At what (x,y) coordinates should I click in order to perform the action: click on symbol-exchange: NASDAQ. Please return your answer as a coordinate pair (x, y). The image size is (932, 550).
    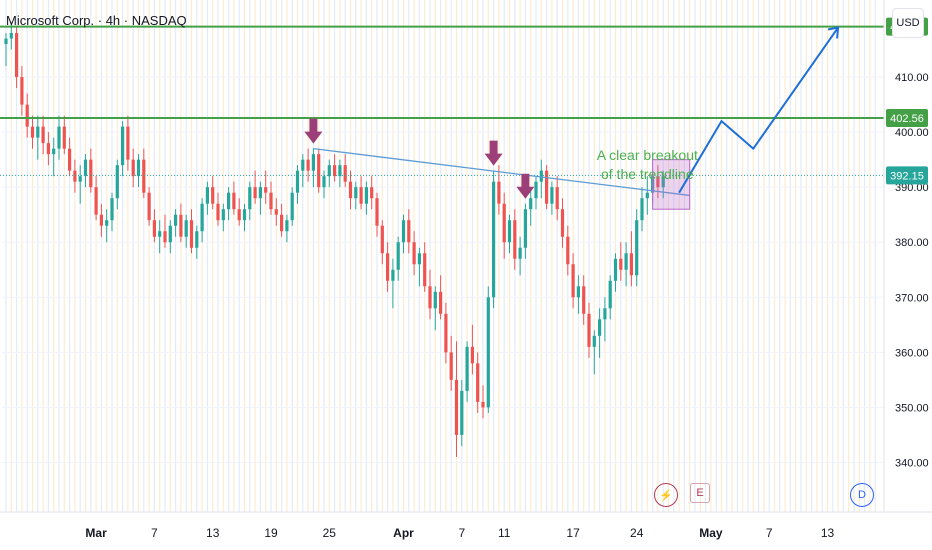
    Looking at the image, I should click on (159, 20).